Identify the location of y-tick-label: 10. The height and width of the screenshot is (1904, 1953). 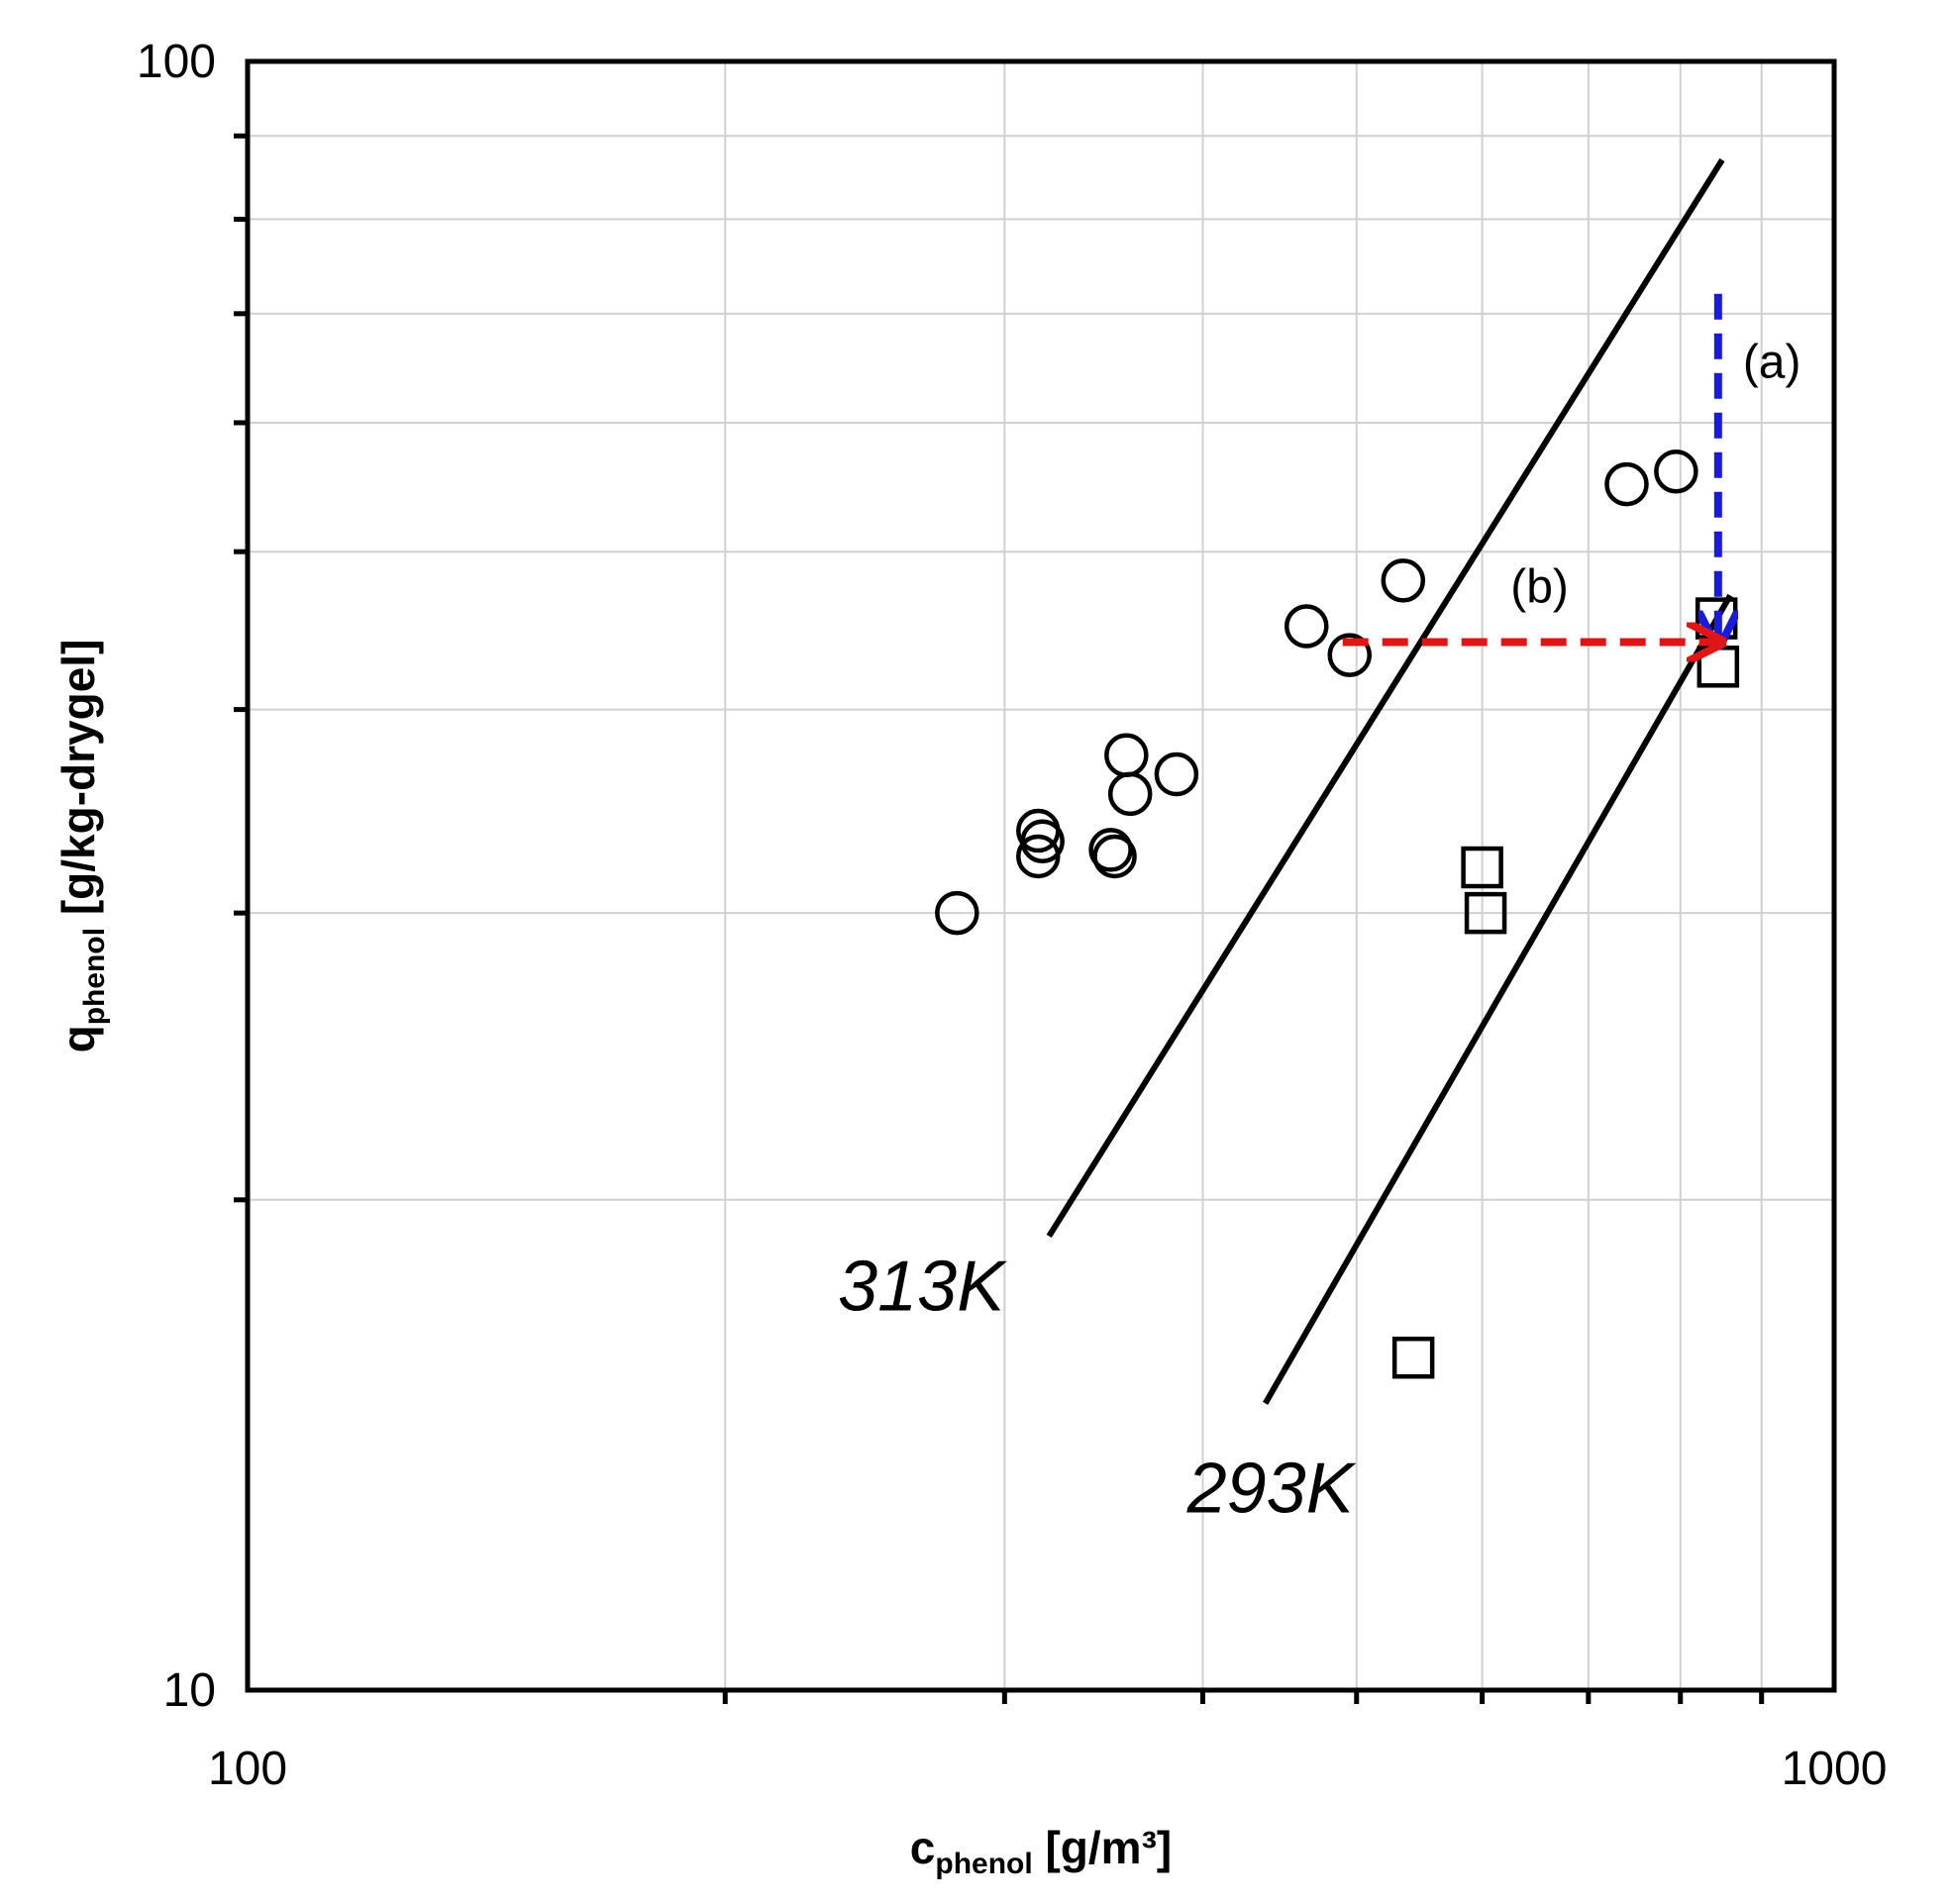
(190, 1690).